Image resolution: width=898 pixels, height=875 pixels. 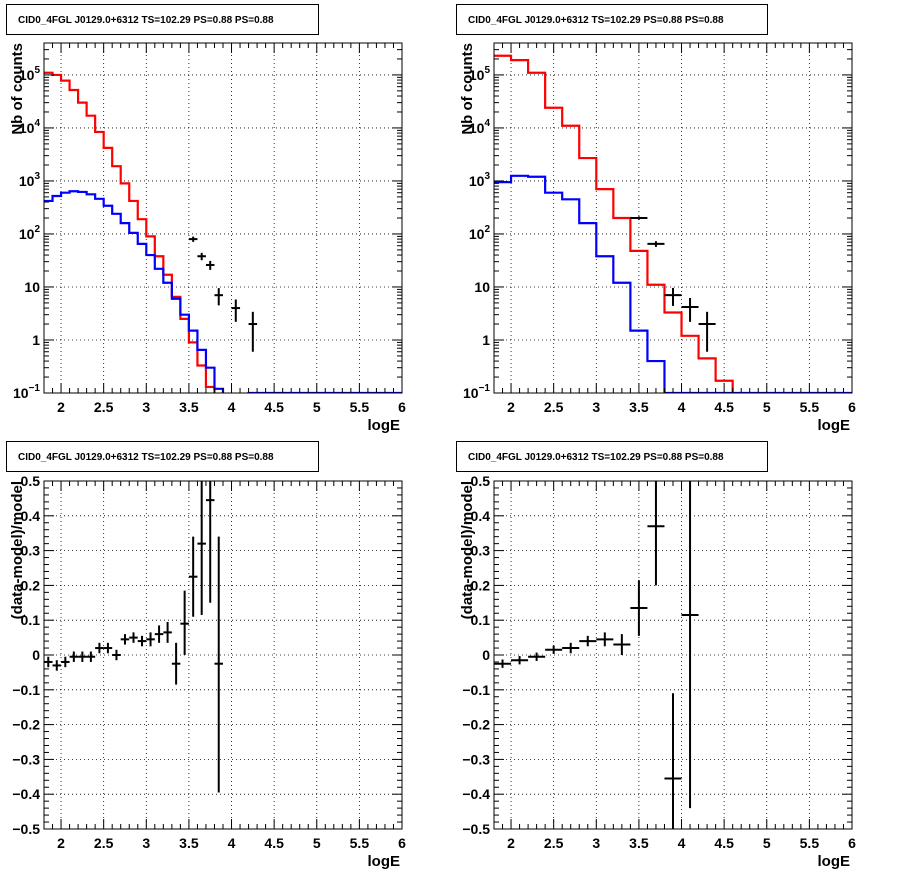 I want to click on y-tick-label: 0.2, so click(x=481, y=585).